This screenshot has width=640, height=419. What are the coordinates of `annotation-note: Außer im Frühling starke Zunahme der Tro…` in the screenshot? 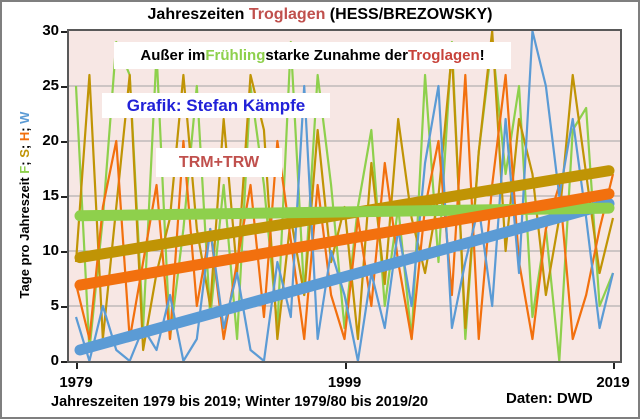 It's located at (312, 55).